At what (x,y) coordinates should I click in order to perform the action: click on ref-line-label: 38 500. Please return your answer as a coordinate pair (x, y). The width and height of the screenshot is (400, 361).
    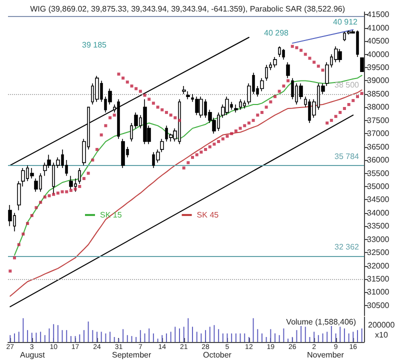
    Looking at the image, I should click on (347, 85).